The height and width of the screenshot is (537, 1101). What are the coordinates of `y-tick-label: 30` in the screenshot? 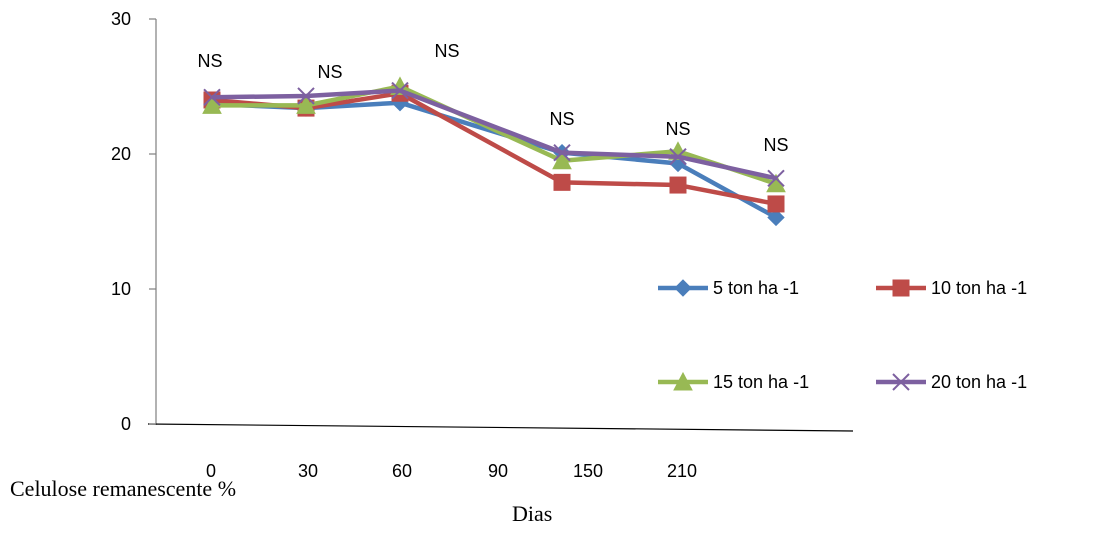 It's located at (121, 19).